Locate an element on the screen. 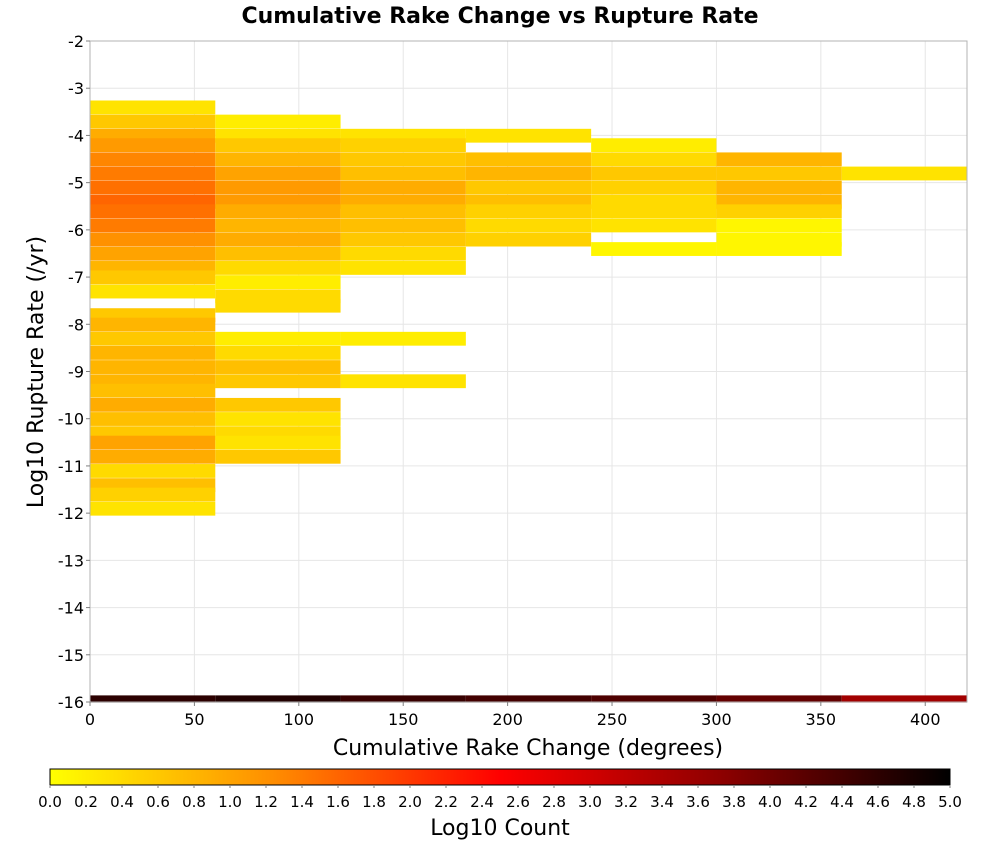 The height and width of the screenshot is (850, 1000). colorbar is located at coordinates (500, 777).